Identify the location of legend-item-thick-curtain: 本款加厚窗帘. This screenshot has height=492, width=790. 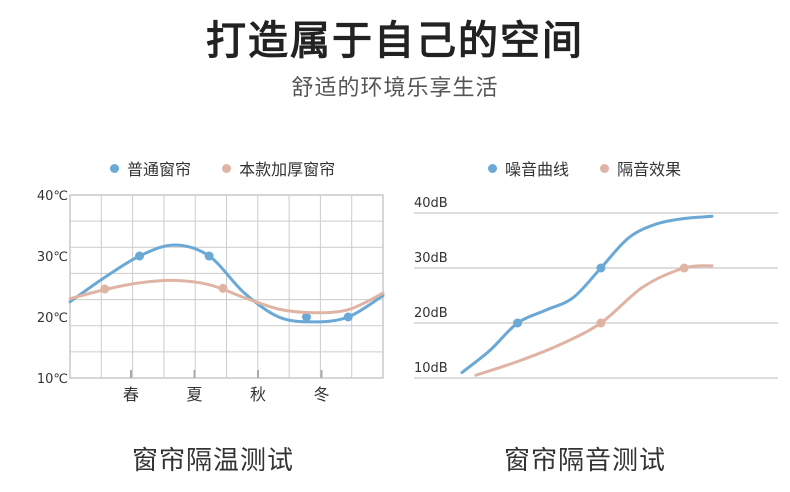
(278, 168).